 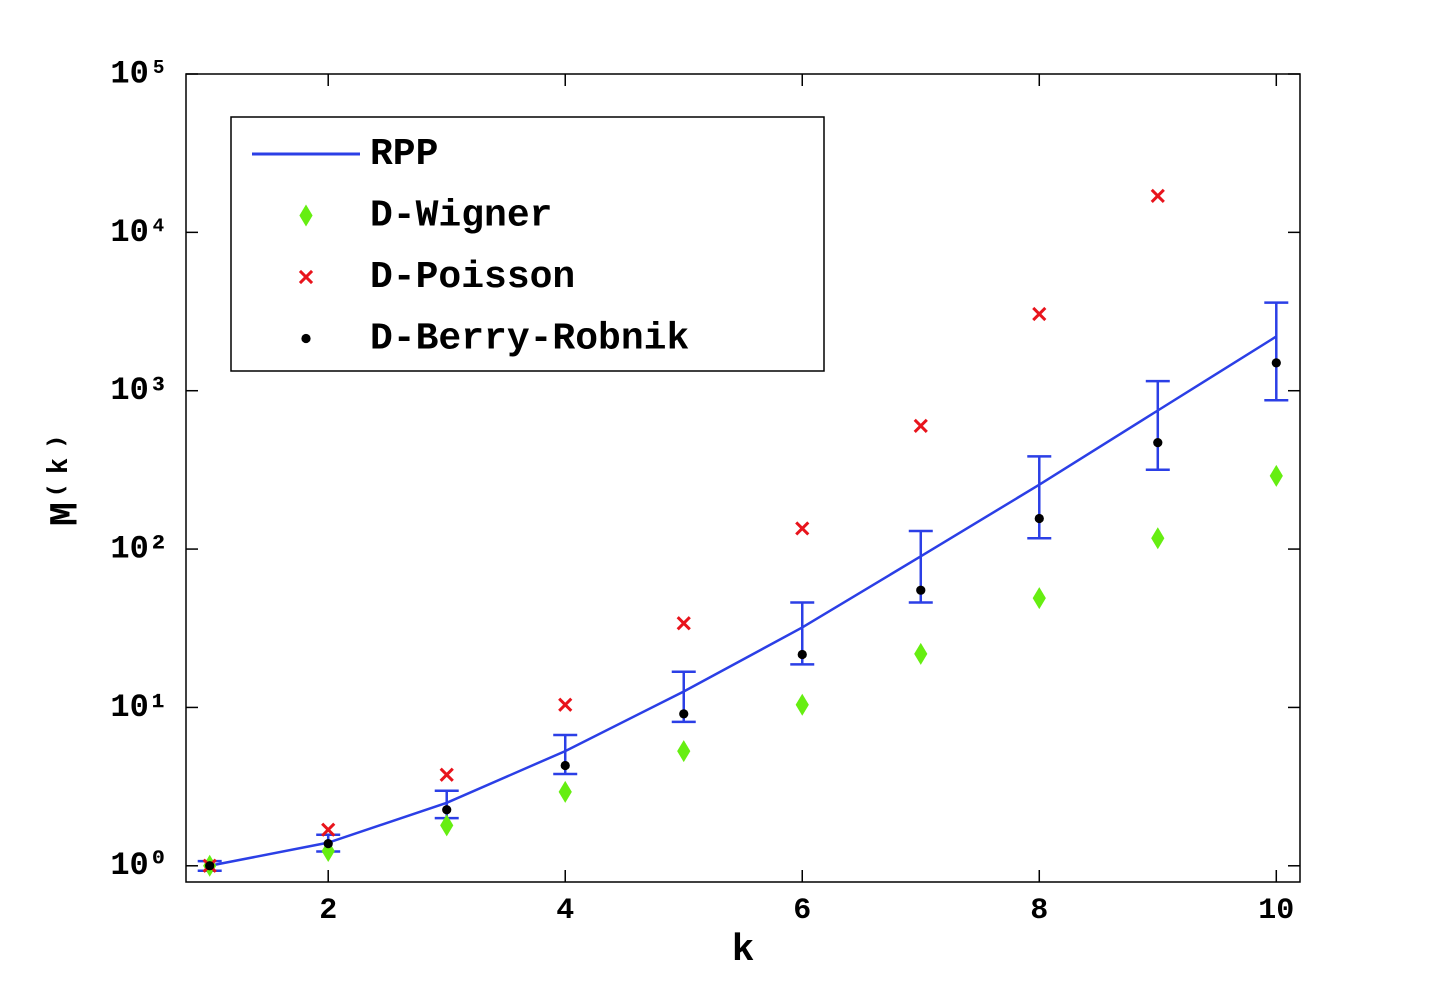 I want to click on x-tick-label: 2, so click(x=328, y=911).